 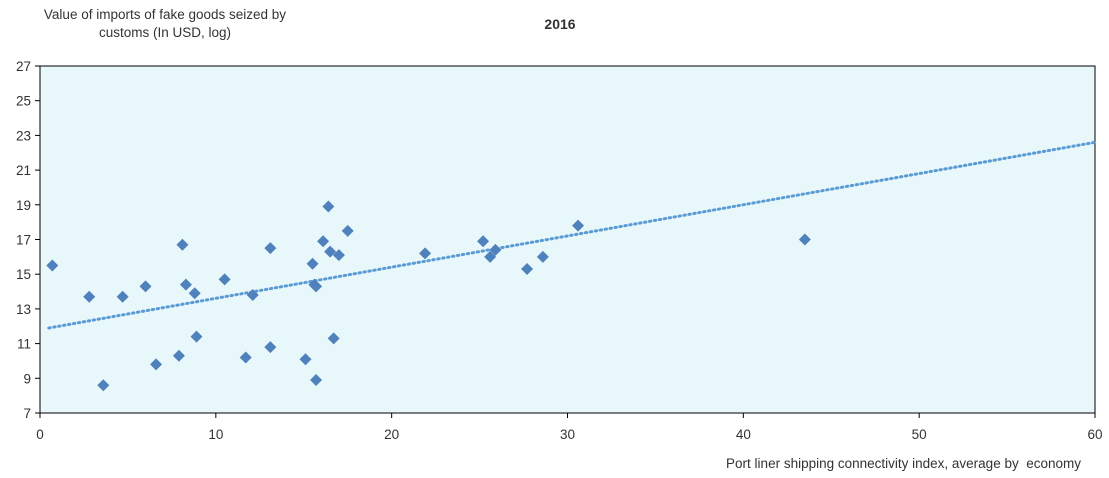 I want to click on y-tick-label: 27, so click(x=23, y=66).